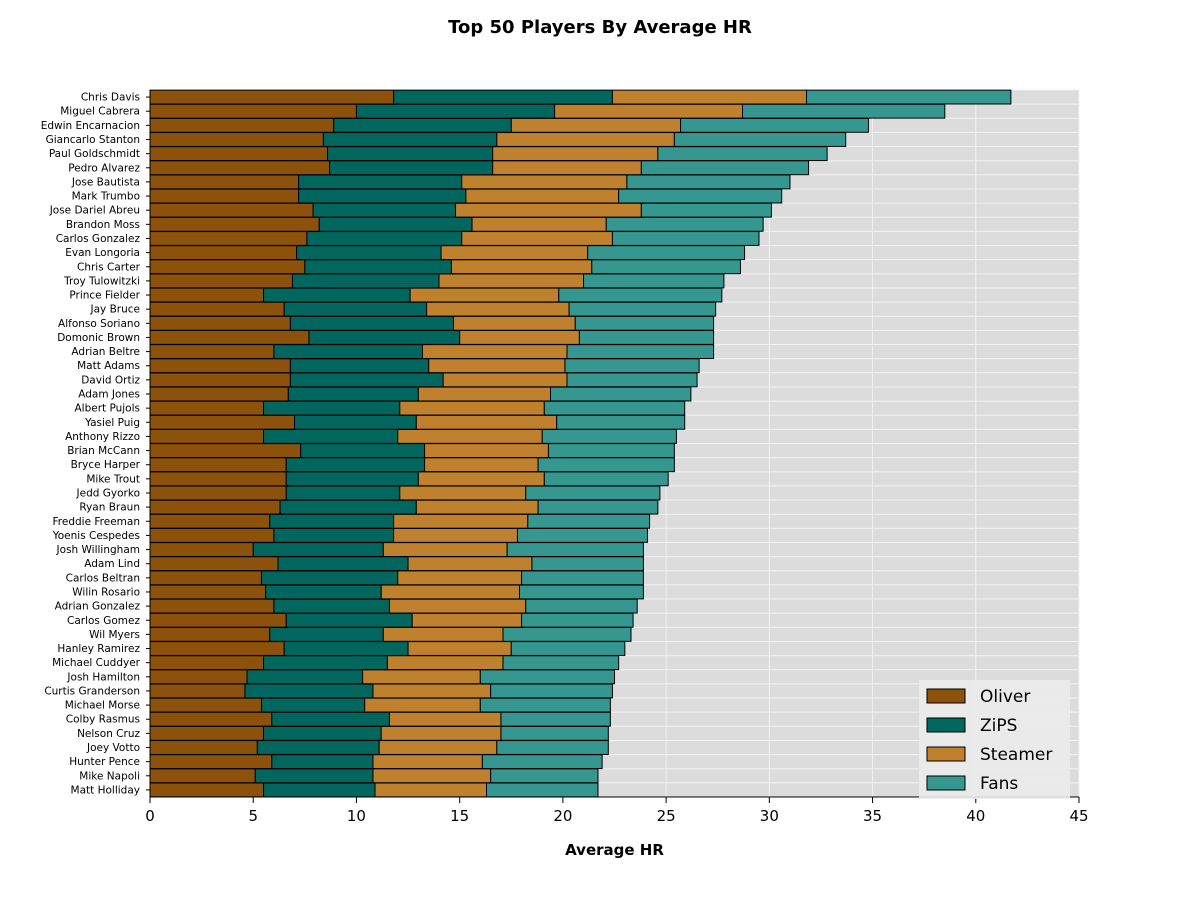  I want to click on bar-fans-nelson-cruz, so click(554, 733).